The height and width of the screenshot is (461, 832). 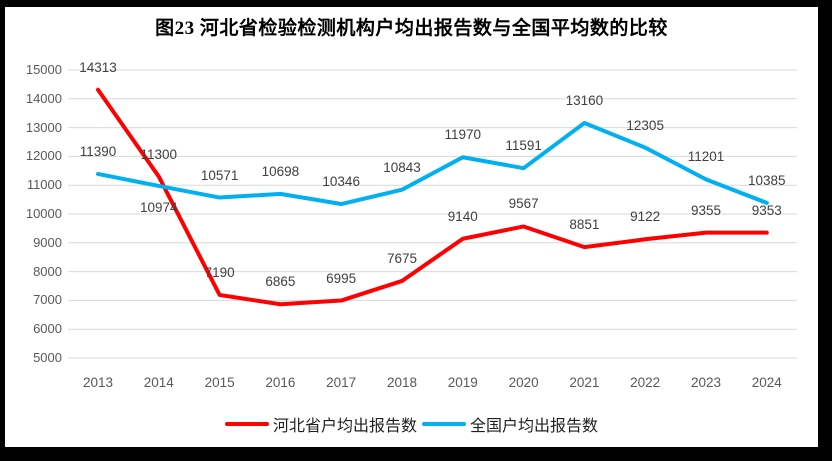 I want to click on y-tick-label: 5000, so click(x=47, y=357).